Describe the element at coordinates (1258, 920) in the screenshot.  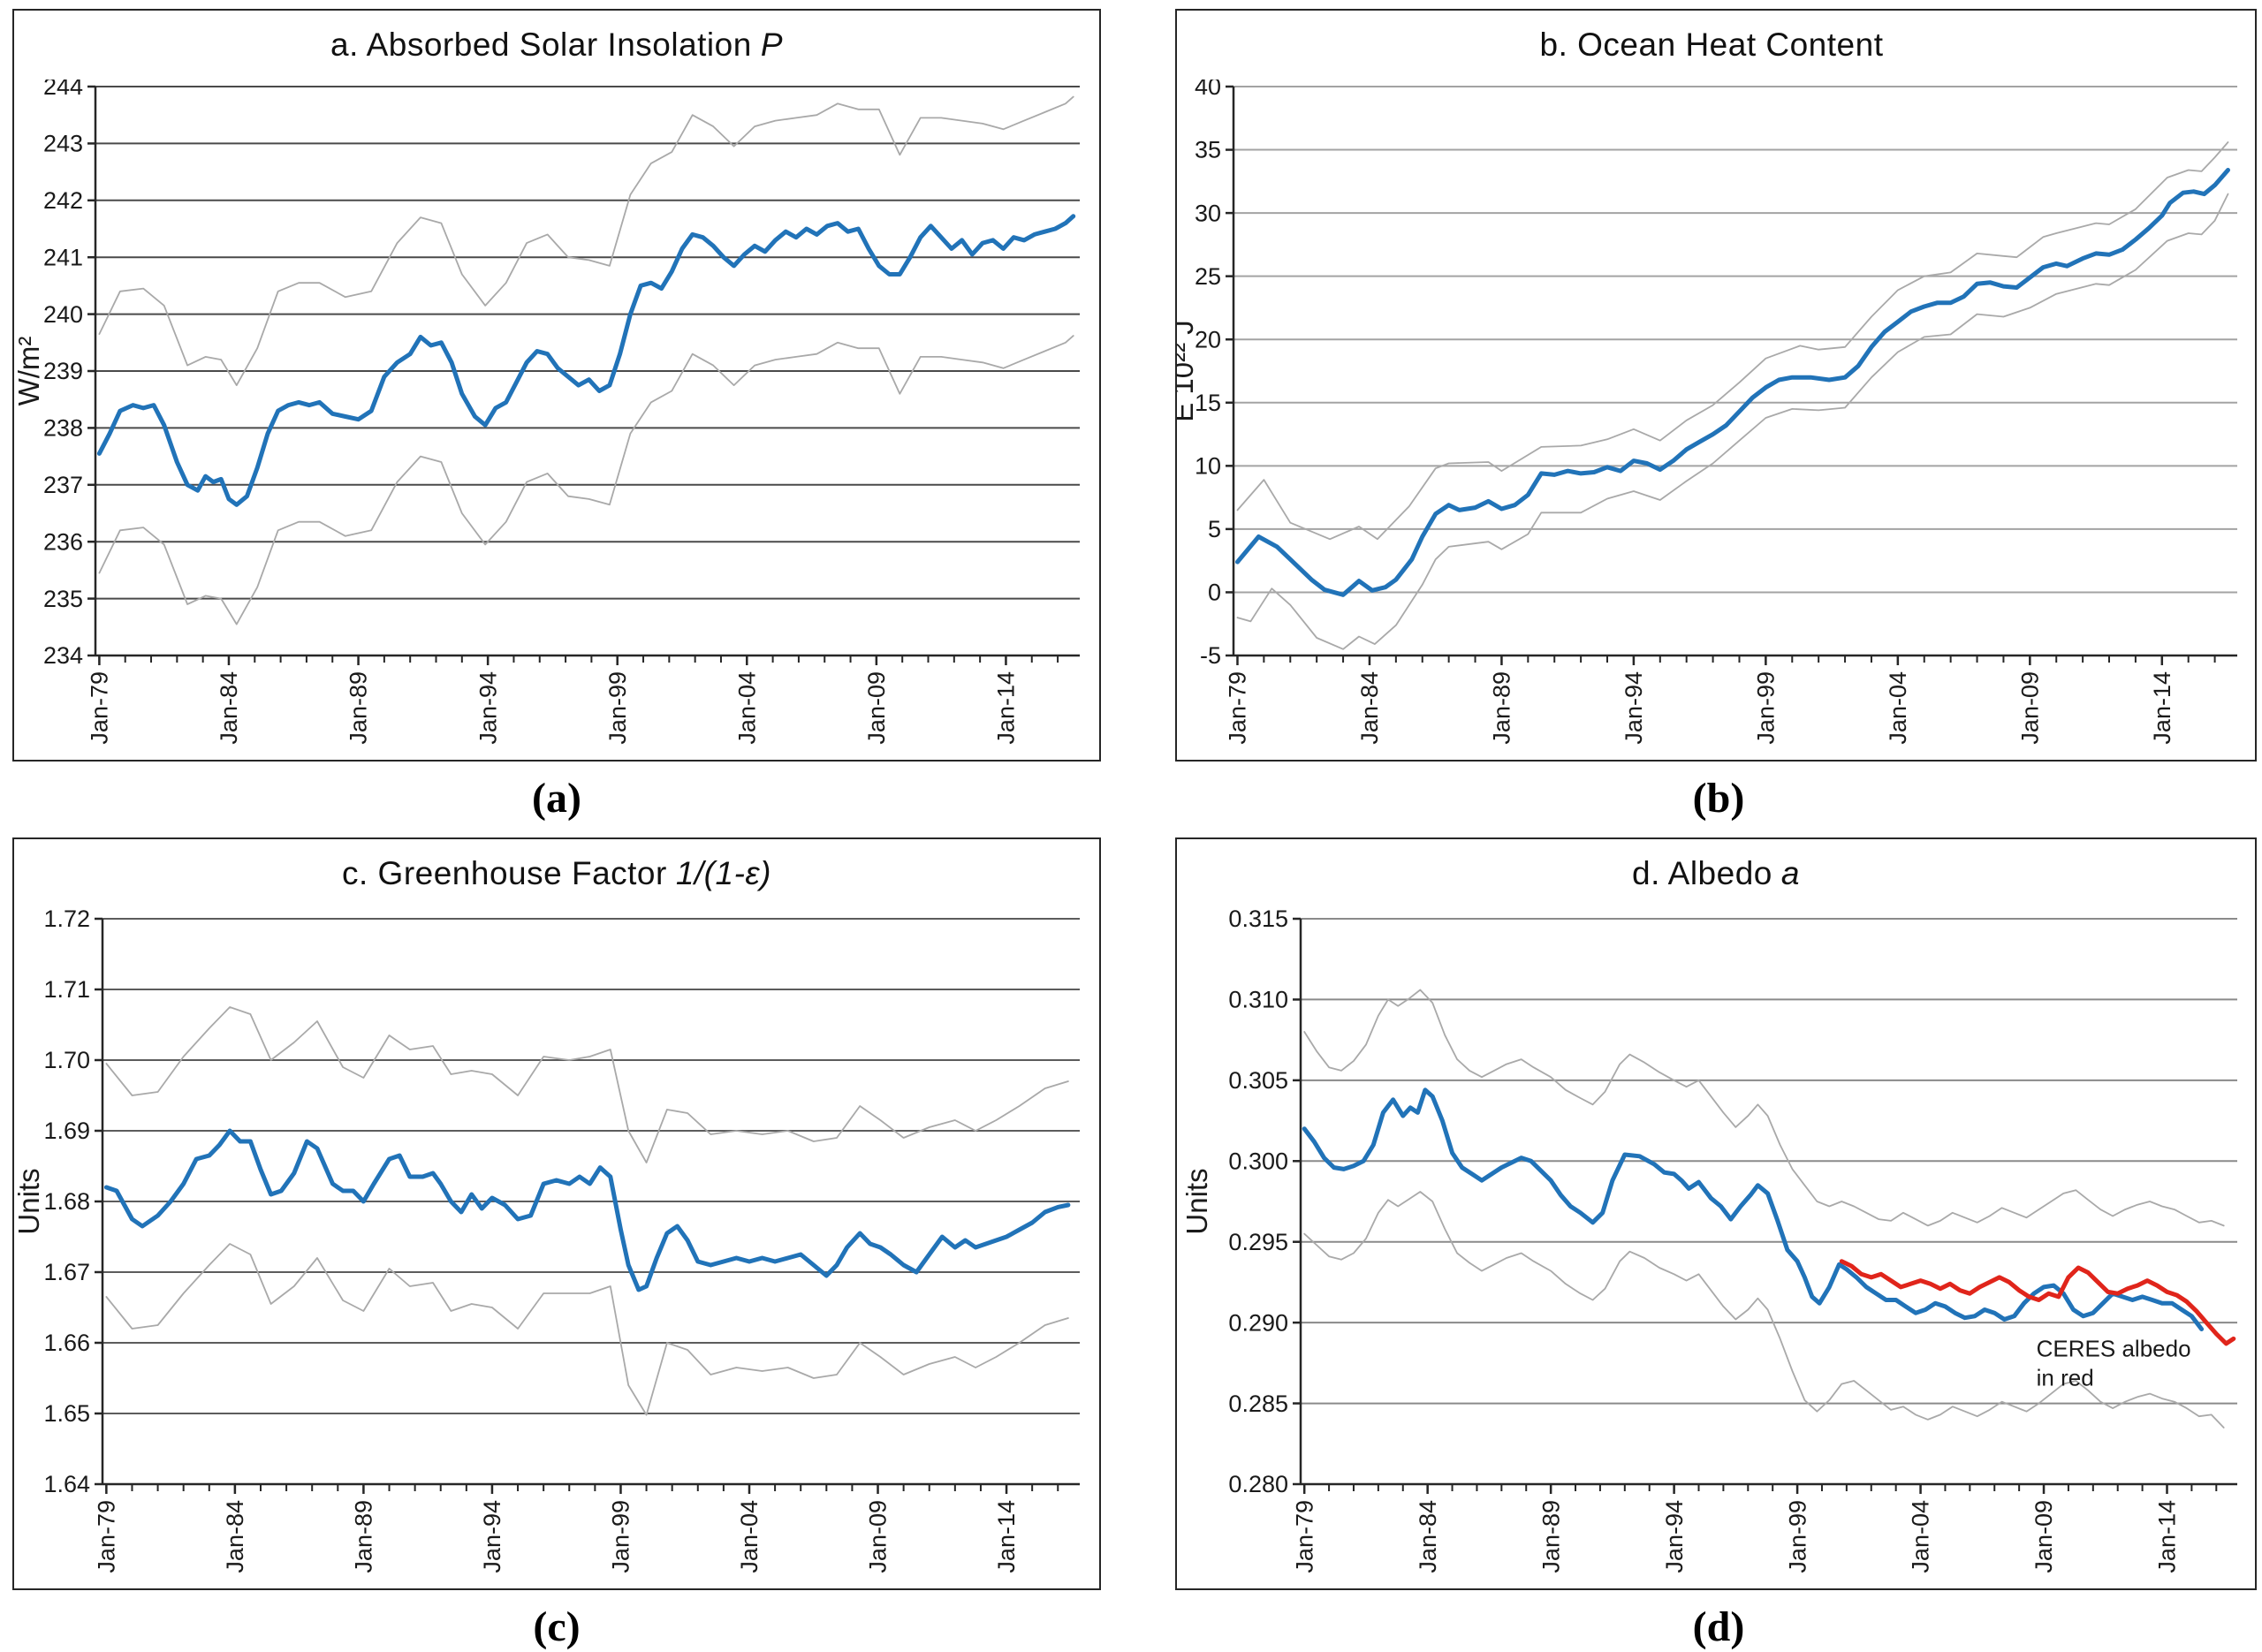
I see `y-tick-label: 0.315` at that location.